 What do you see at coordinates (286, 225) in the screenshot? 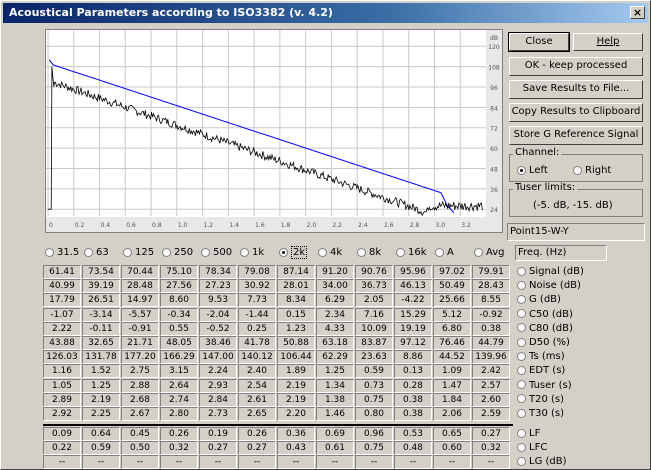
I see `x-tick-label: 1.8` at bounding box center [286, 225].